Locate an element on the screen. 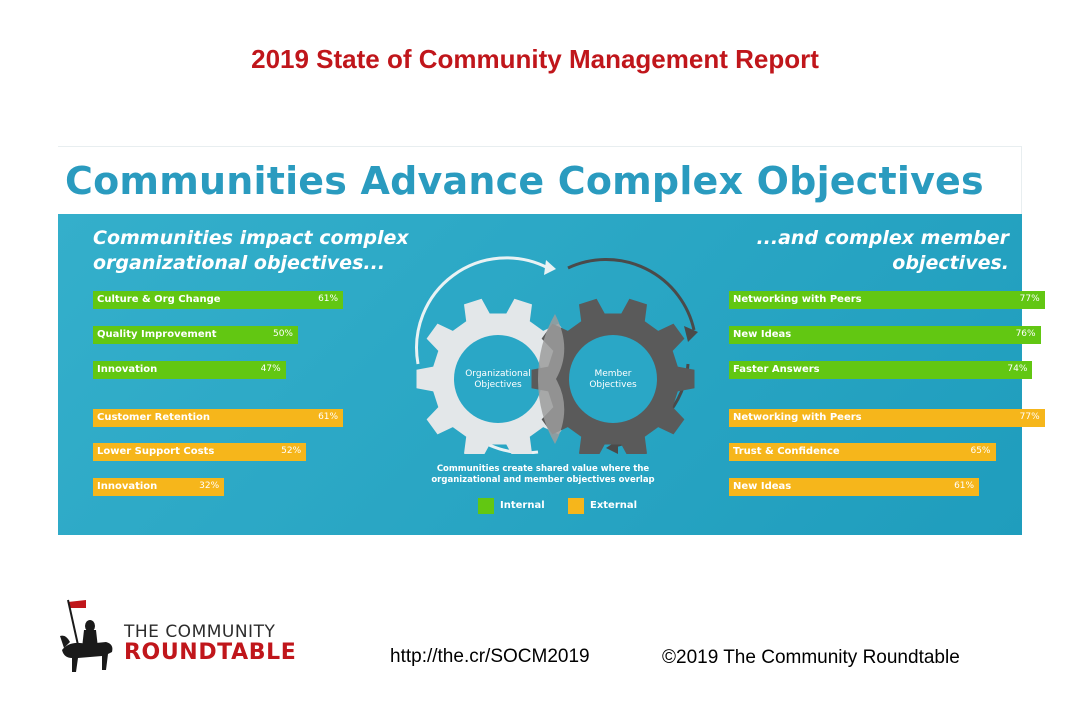 Image resolution: width=1070 pixels, height=718 pixels. footer-copyright: ©2019 The Community Roundtable is located at coordinates (811, 657).